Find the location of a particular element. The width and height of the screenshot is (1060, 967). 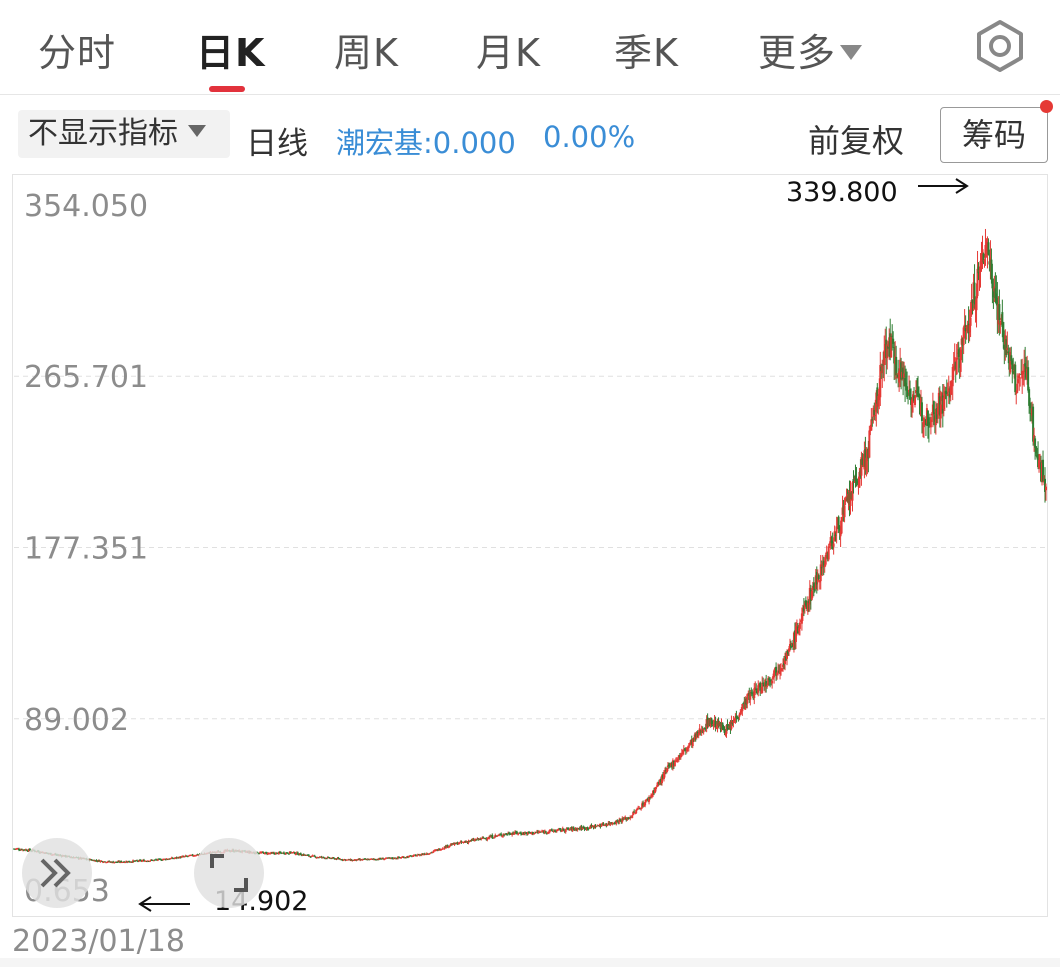

settings-icon is located at coordinates (1000, 46).